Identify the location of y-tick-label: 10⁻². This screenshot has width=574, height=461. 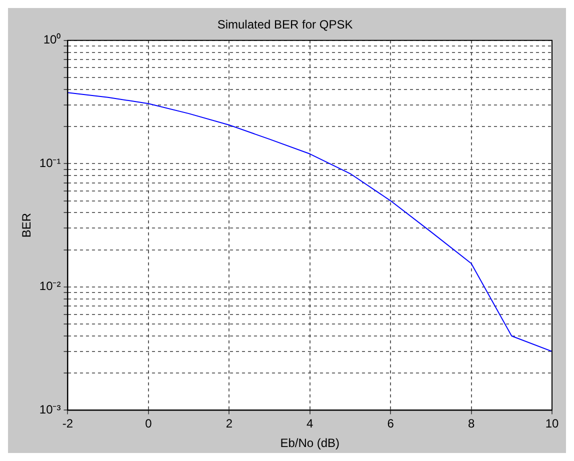
(50, 286).